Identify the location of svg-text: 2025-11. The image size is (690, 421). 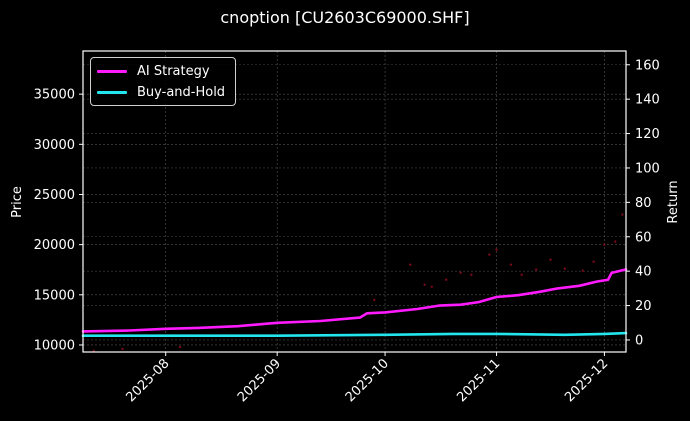
(478, 380).